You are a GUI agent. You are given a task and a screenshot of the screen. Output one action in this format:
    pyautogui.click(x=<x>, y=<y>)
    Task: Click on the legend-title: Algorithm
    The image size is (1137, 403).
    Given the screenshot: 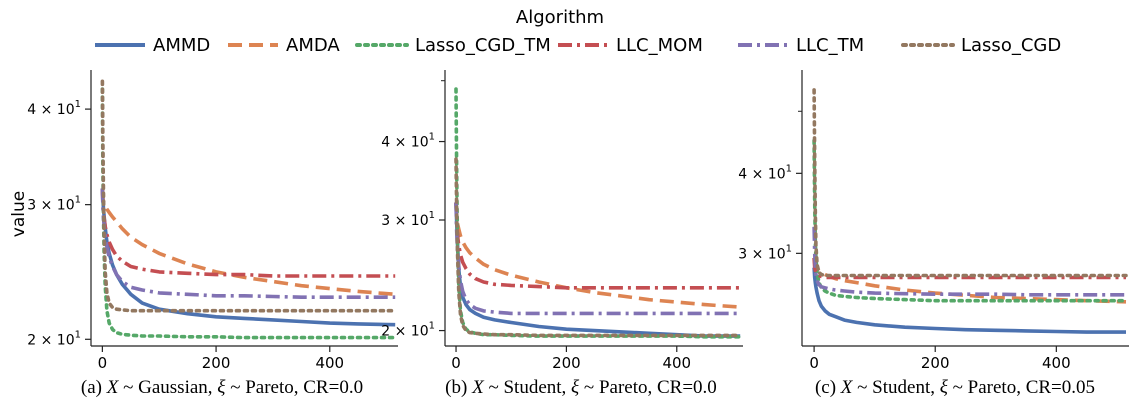 What is the action you would take?
    pyautogui.click(x=560, y=17)
    